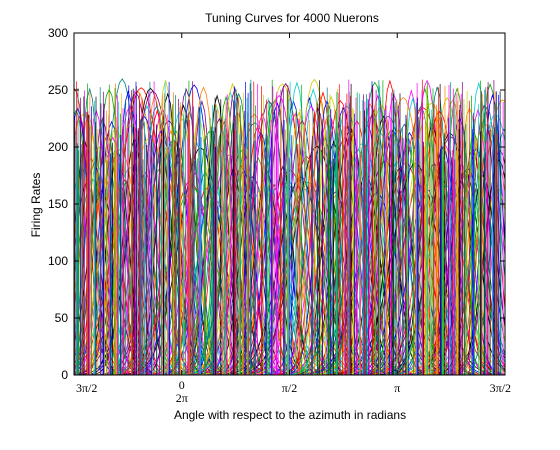 Image resolution: width=560 pixels, height=450 pixels. Describe the element at coordinates (62, 318) in the screenshot. I see `y-tick-label: 50` at that location.